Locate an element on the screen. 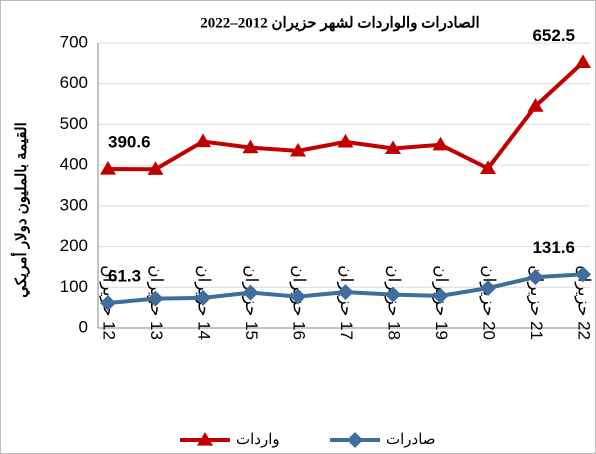 This screenshot has height=454, width=596. data-label: 61.3 is located at coordinates (124, 276).